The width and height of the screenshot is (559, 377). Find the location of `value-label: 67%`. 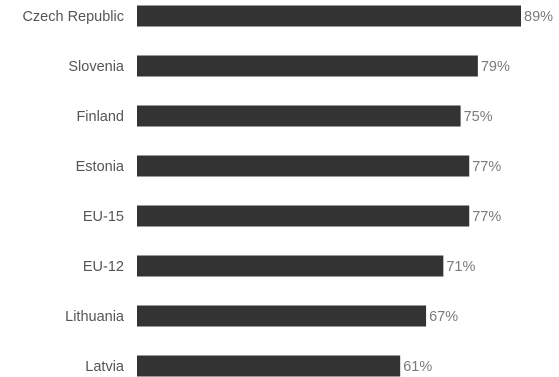

value-label: 67% is located at coordinates (443, 317).